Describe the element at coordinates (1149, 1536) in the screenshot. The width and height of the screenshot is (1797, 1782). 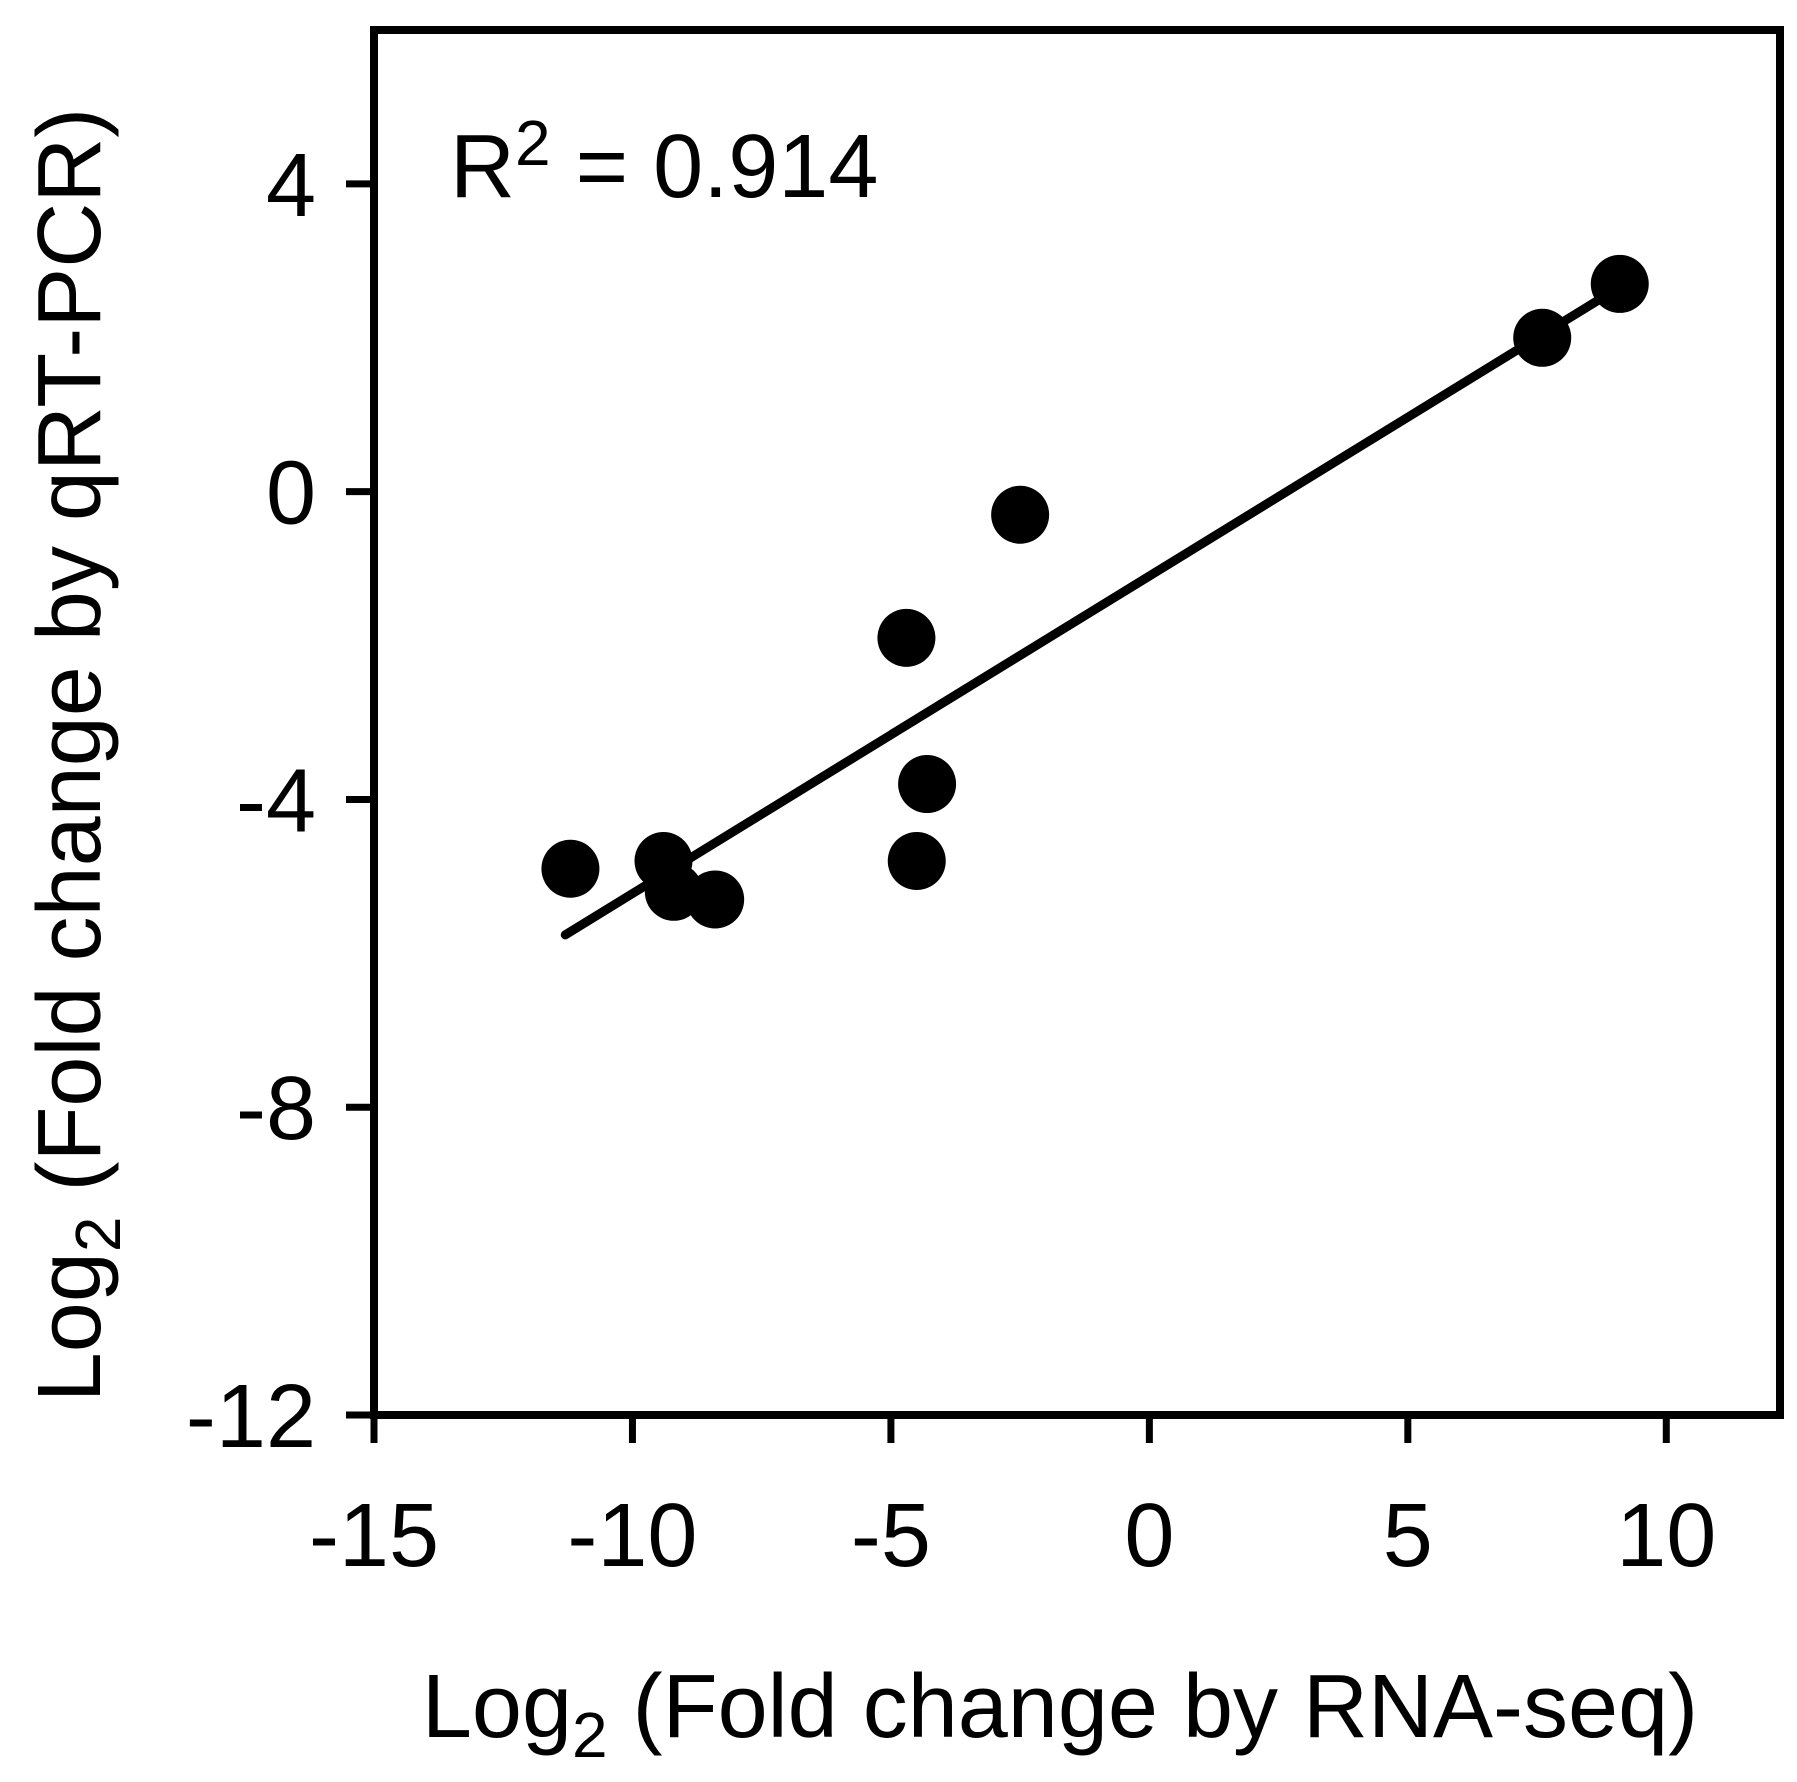
I see `x-tick-label: 0` at that location.